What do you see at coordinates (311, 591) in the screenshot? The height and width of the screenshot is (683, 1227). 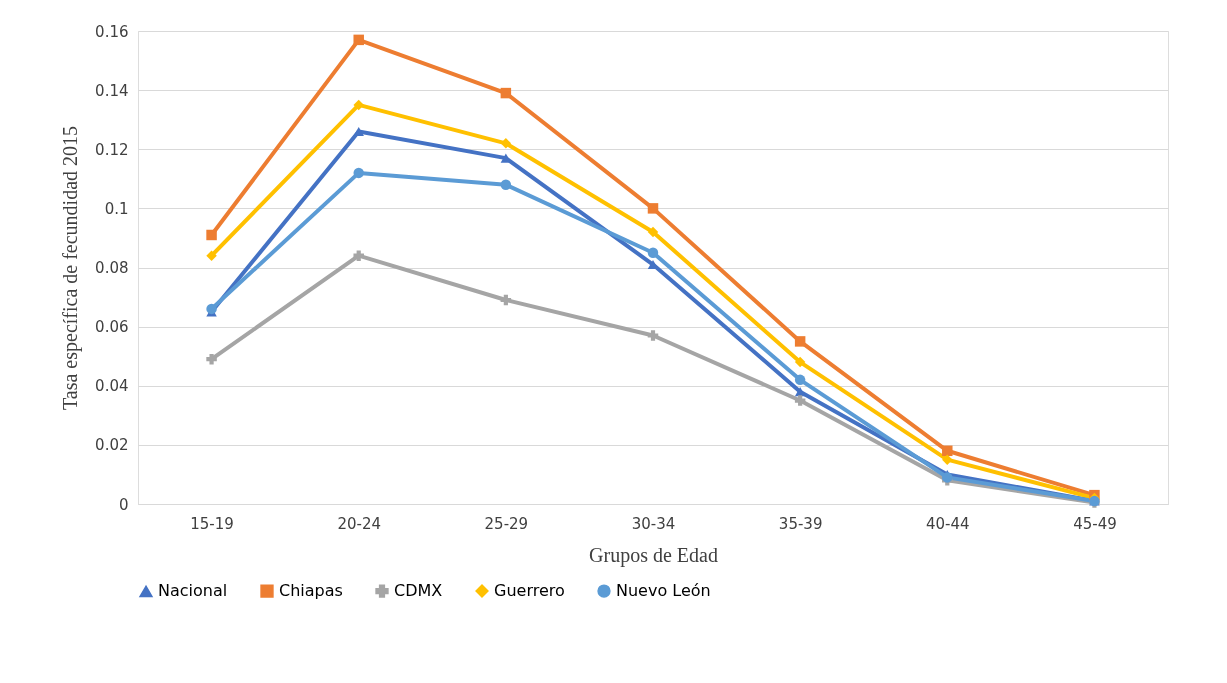 I see `legend-label: Chiapas` at bounding box center [311, 591].